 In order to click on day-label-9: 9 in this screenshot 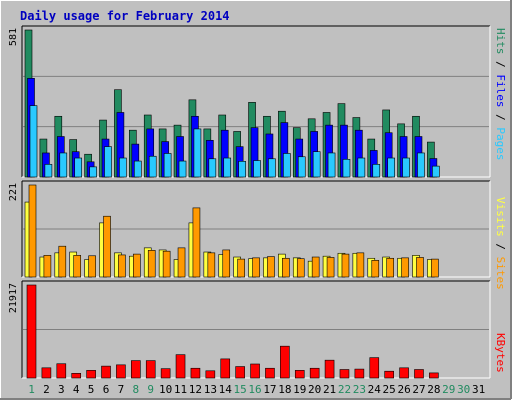, I will do `click(150, 389)`.